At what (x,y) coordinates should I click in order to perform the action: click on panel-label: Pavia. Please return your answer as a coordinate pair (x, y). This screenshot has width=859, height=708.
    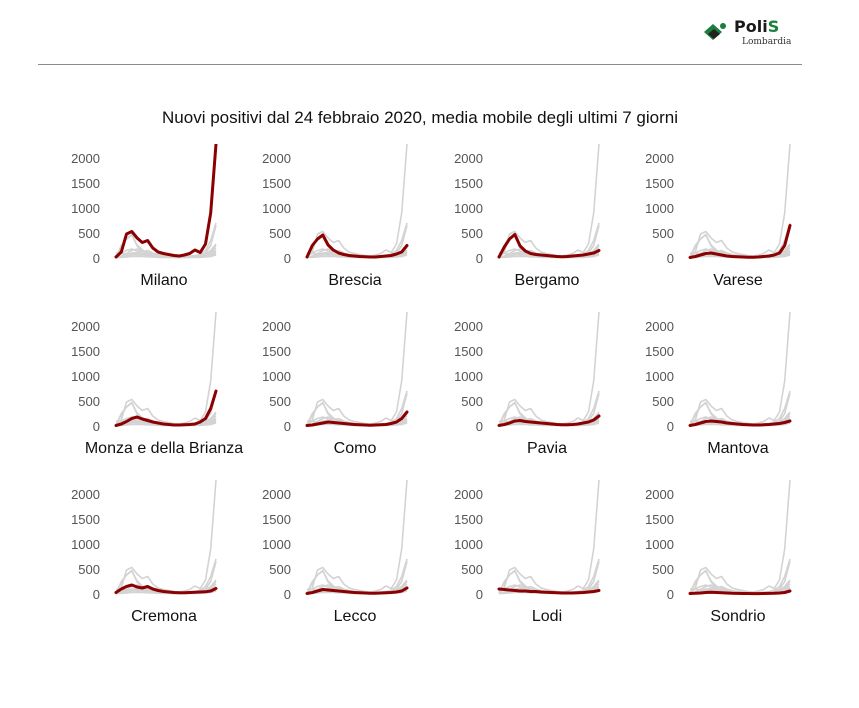
    Looking at the image, I should click on (547, 448).